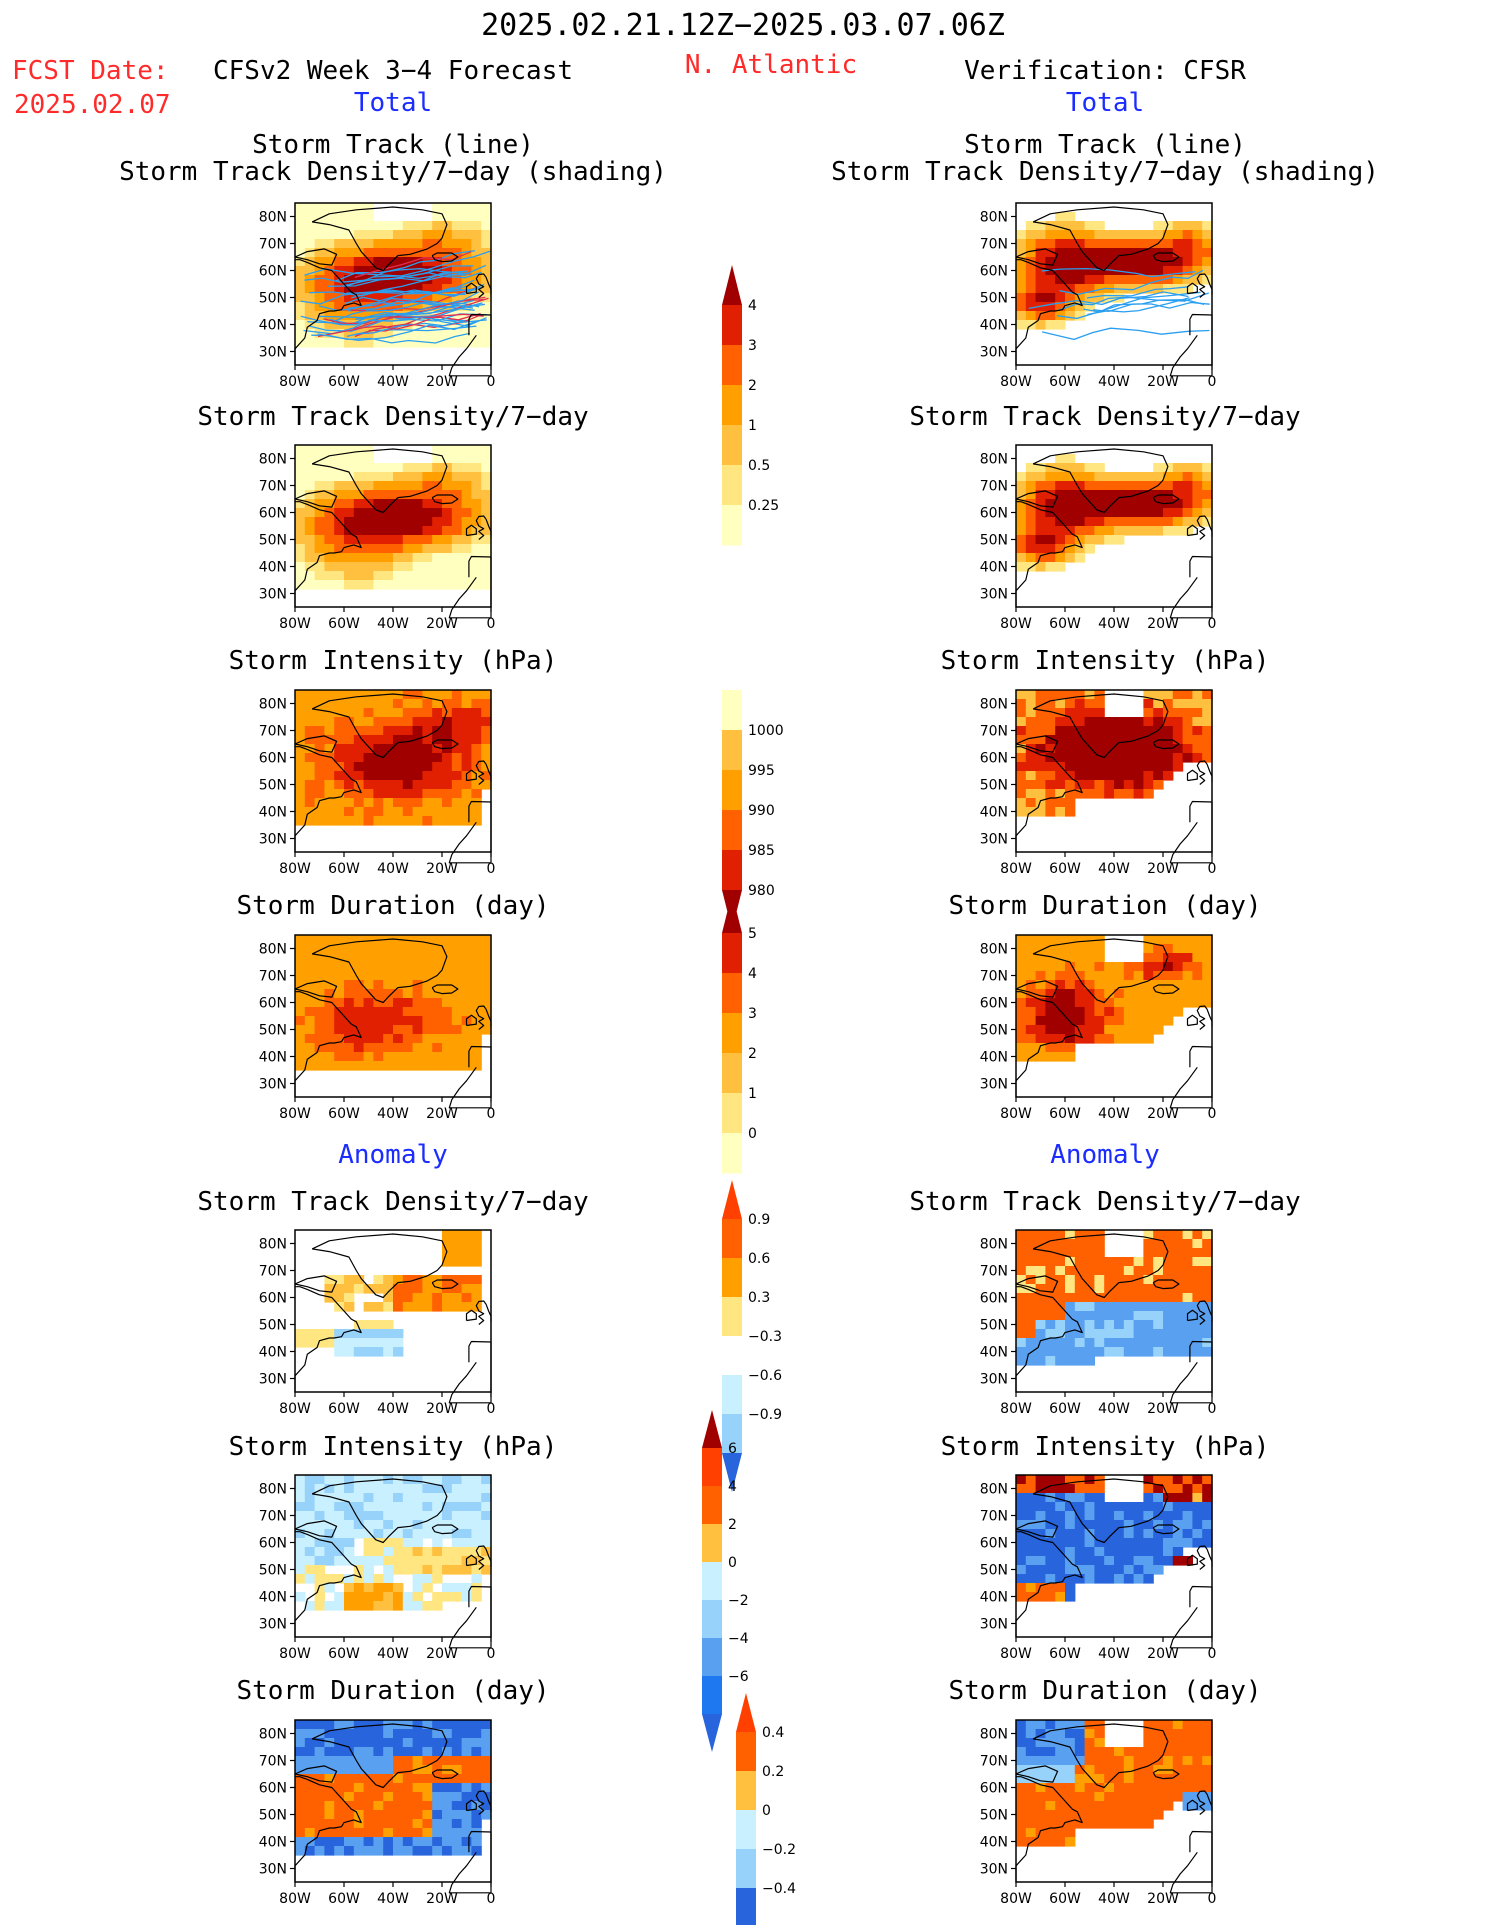 Image resolution: width=1487 pixels, height=1925 pixels. I want to click on heatmap-cells, so click(393, 1003).